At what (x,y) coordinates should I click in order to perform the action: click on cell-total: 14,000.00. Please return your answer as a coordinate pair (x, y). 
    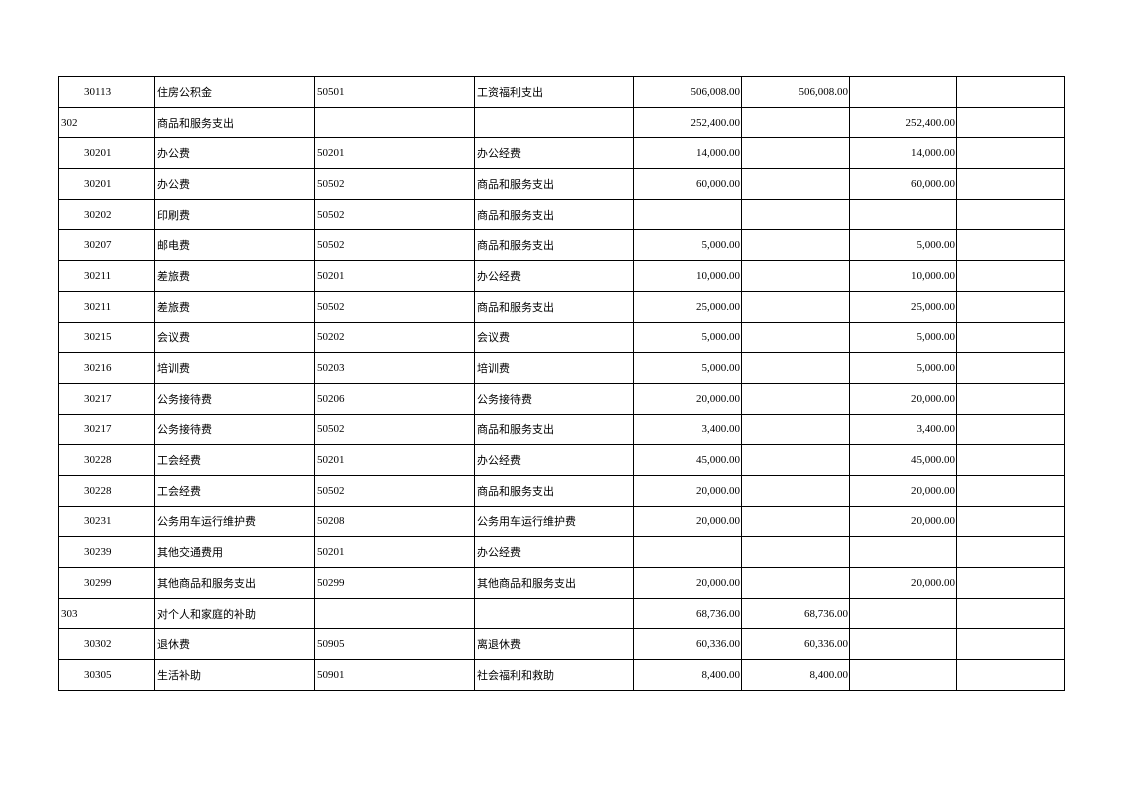
    Looking at the image, I should click on (687, 153).